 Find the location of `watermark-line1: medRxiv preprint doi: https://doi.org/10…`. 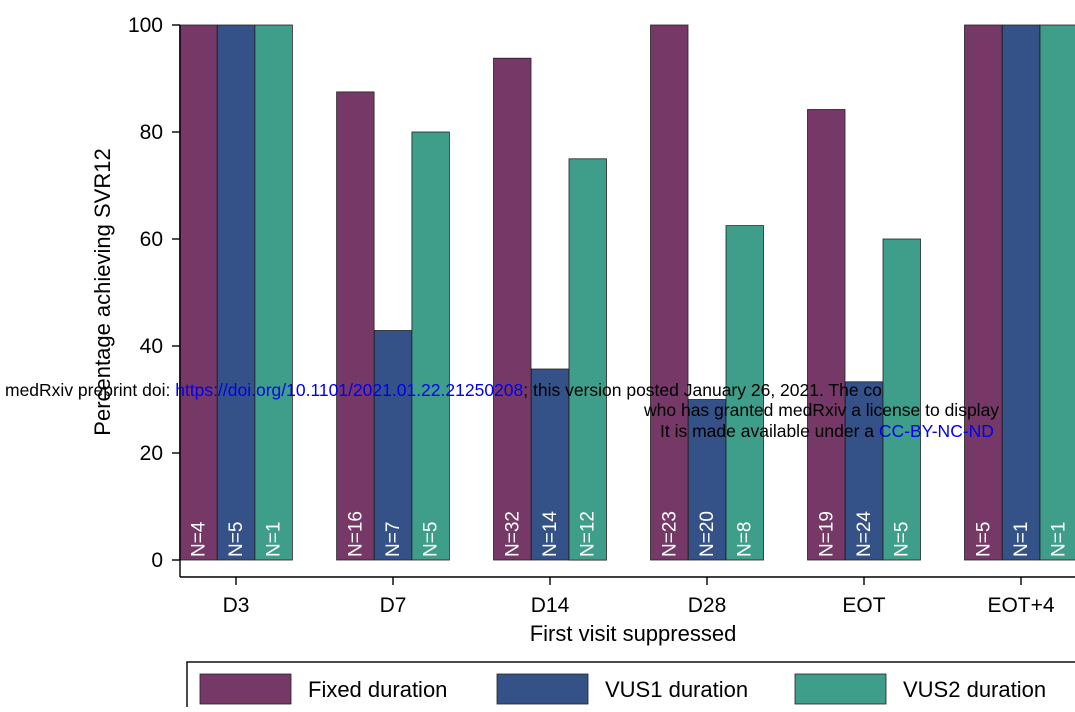

watermark-line1: medRxiv preprint doi: https://doi.org/10… is located at coordinates (443, 390).